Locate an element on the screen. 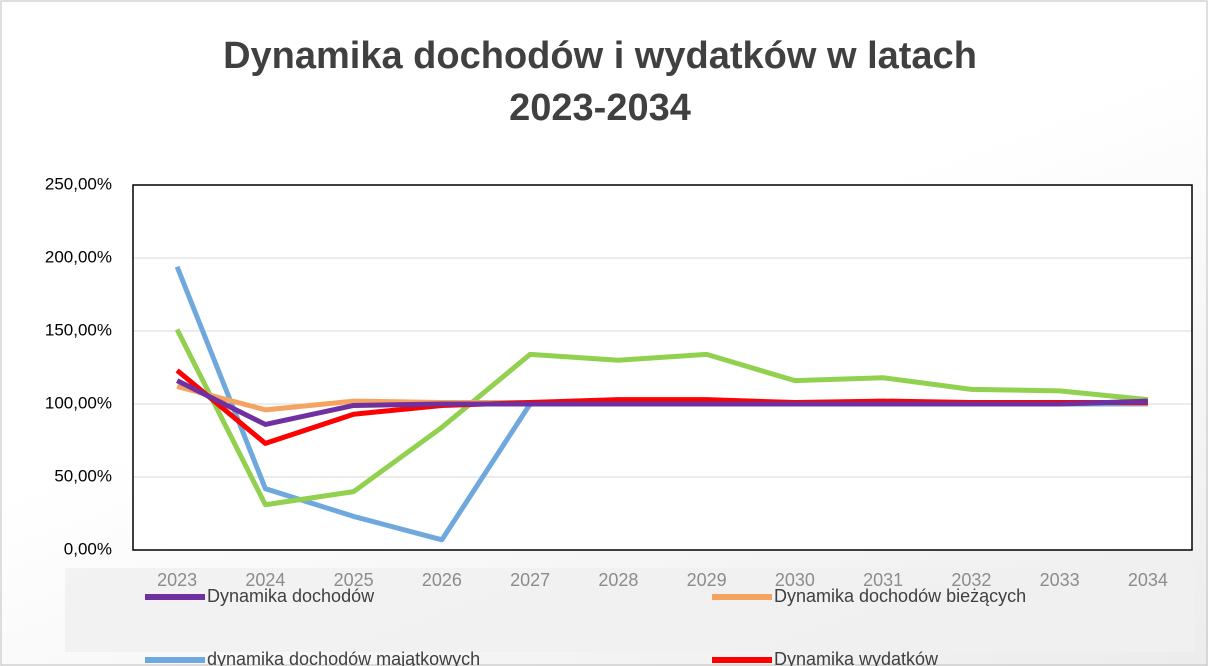 This screenshot has height=666, width=1208. x-tick-label: 2034 is located at coordinates (1148, 580).